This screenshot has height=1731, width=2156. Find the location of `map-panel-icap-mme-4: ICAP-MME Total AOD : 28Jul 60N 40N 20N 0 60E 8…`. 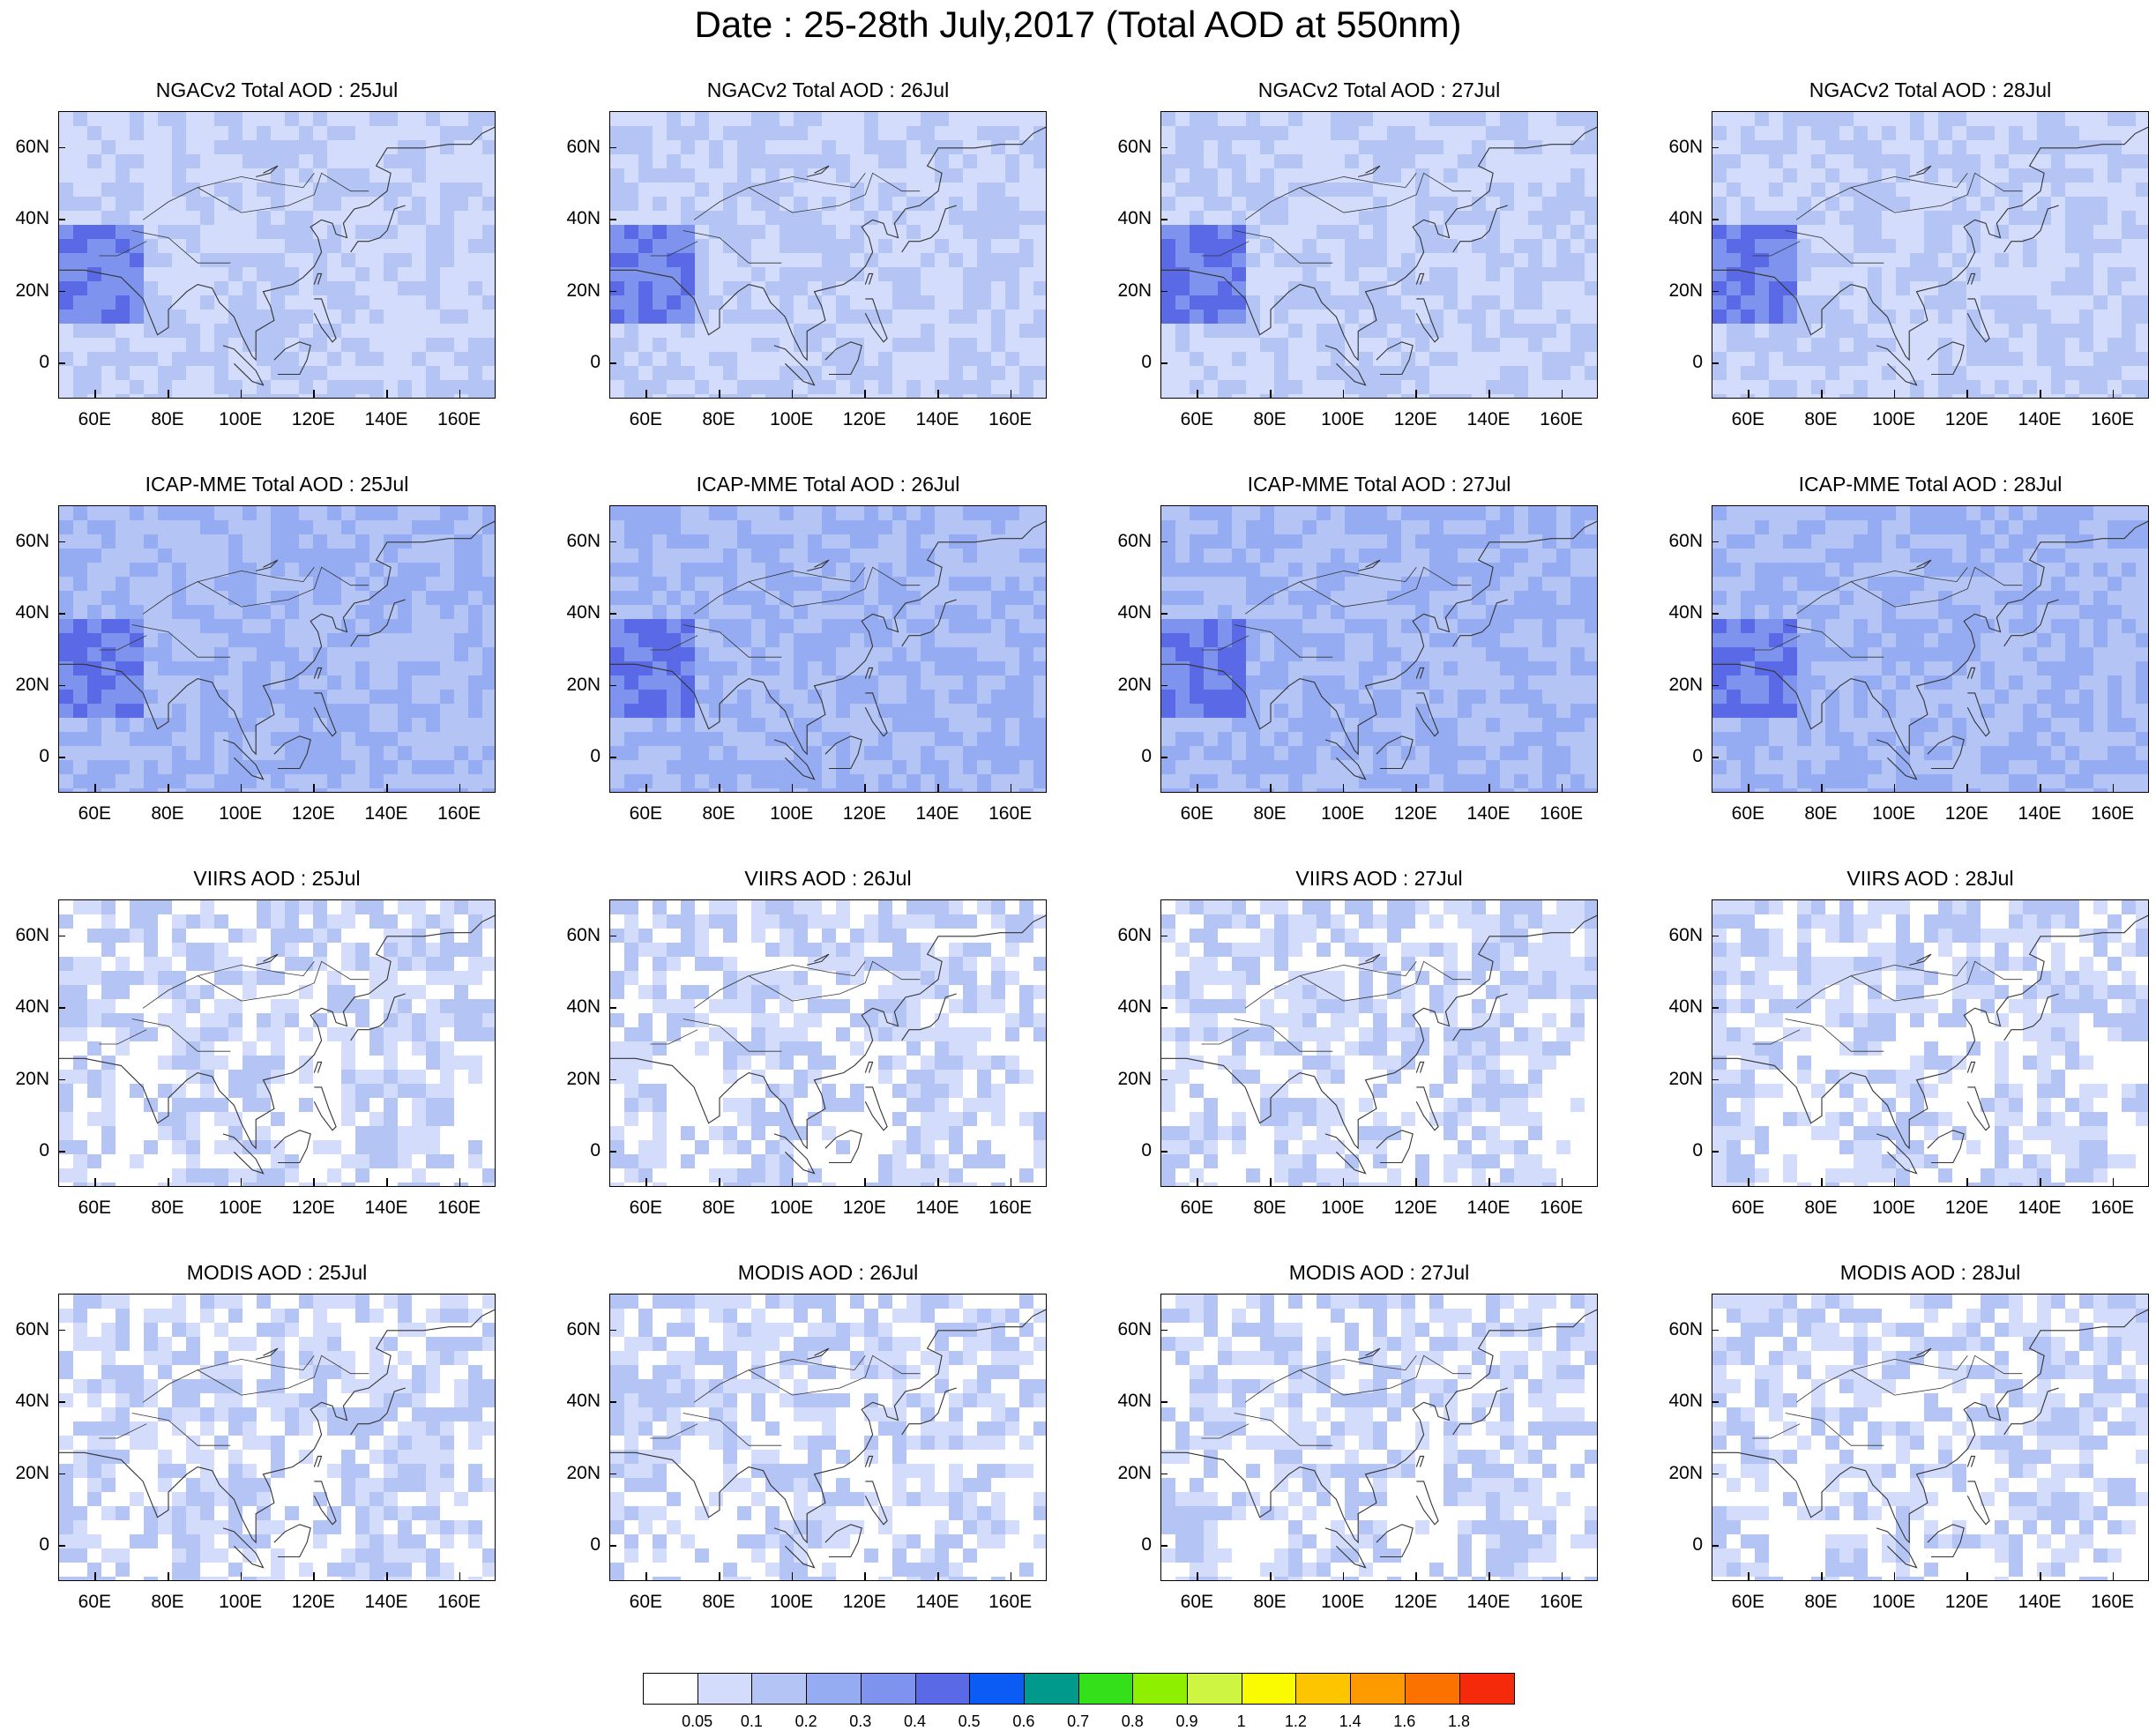

map-panel-icap-mme-4: ICAP-MME Total AOD : 28Jul 60N 40N 20N 0 60E 8… is located at coordinates (1904, 659).